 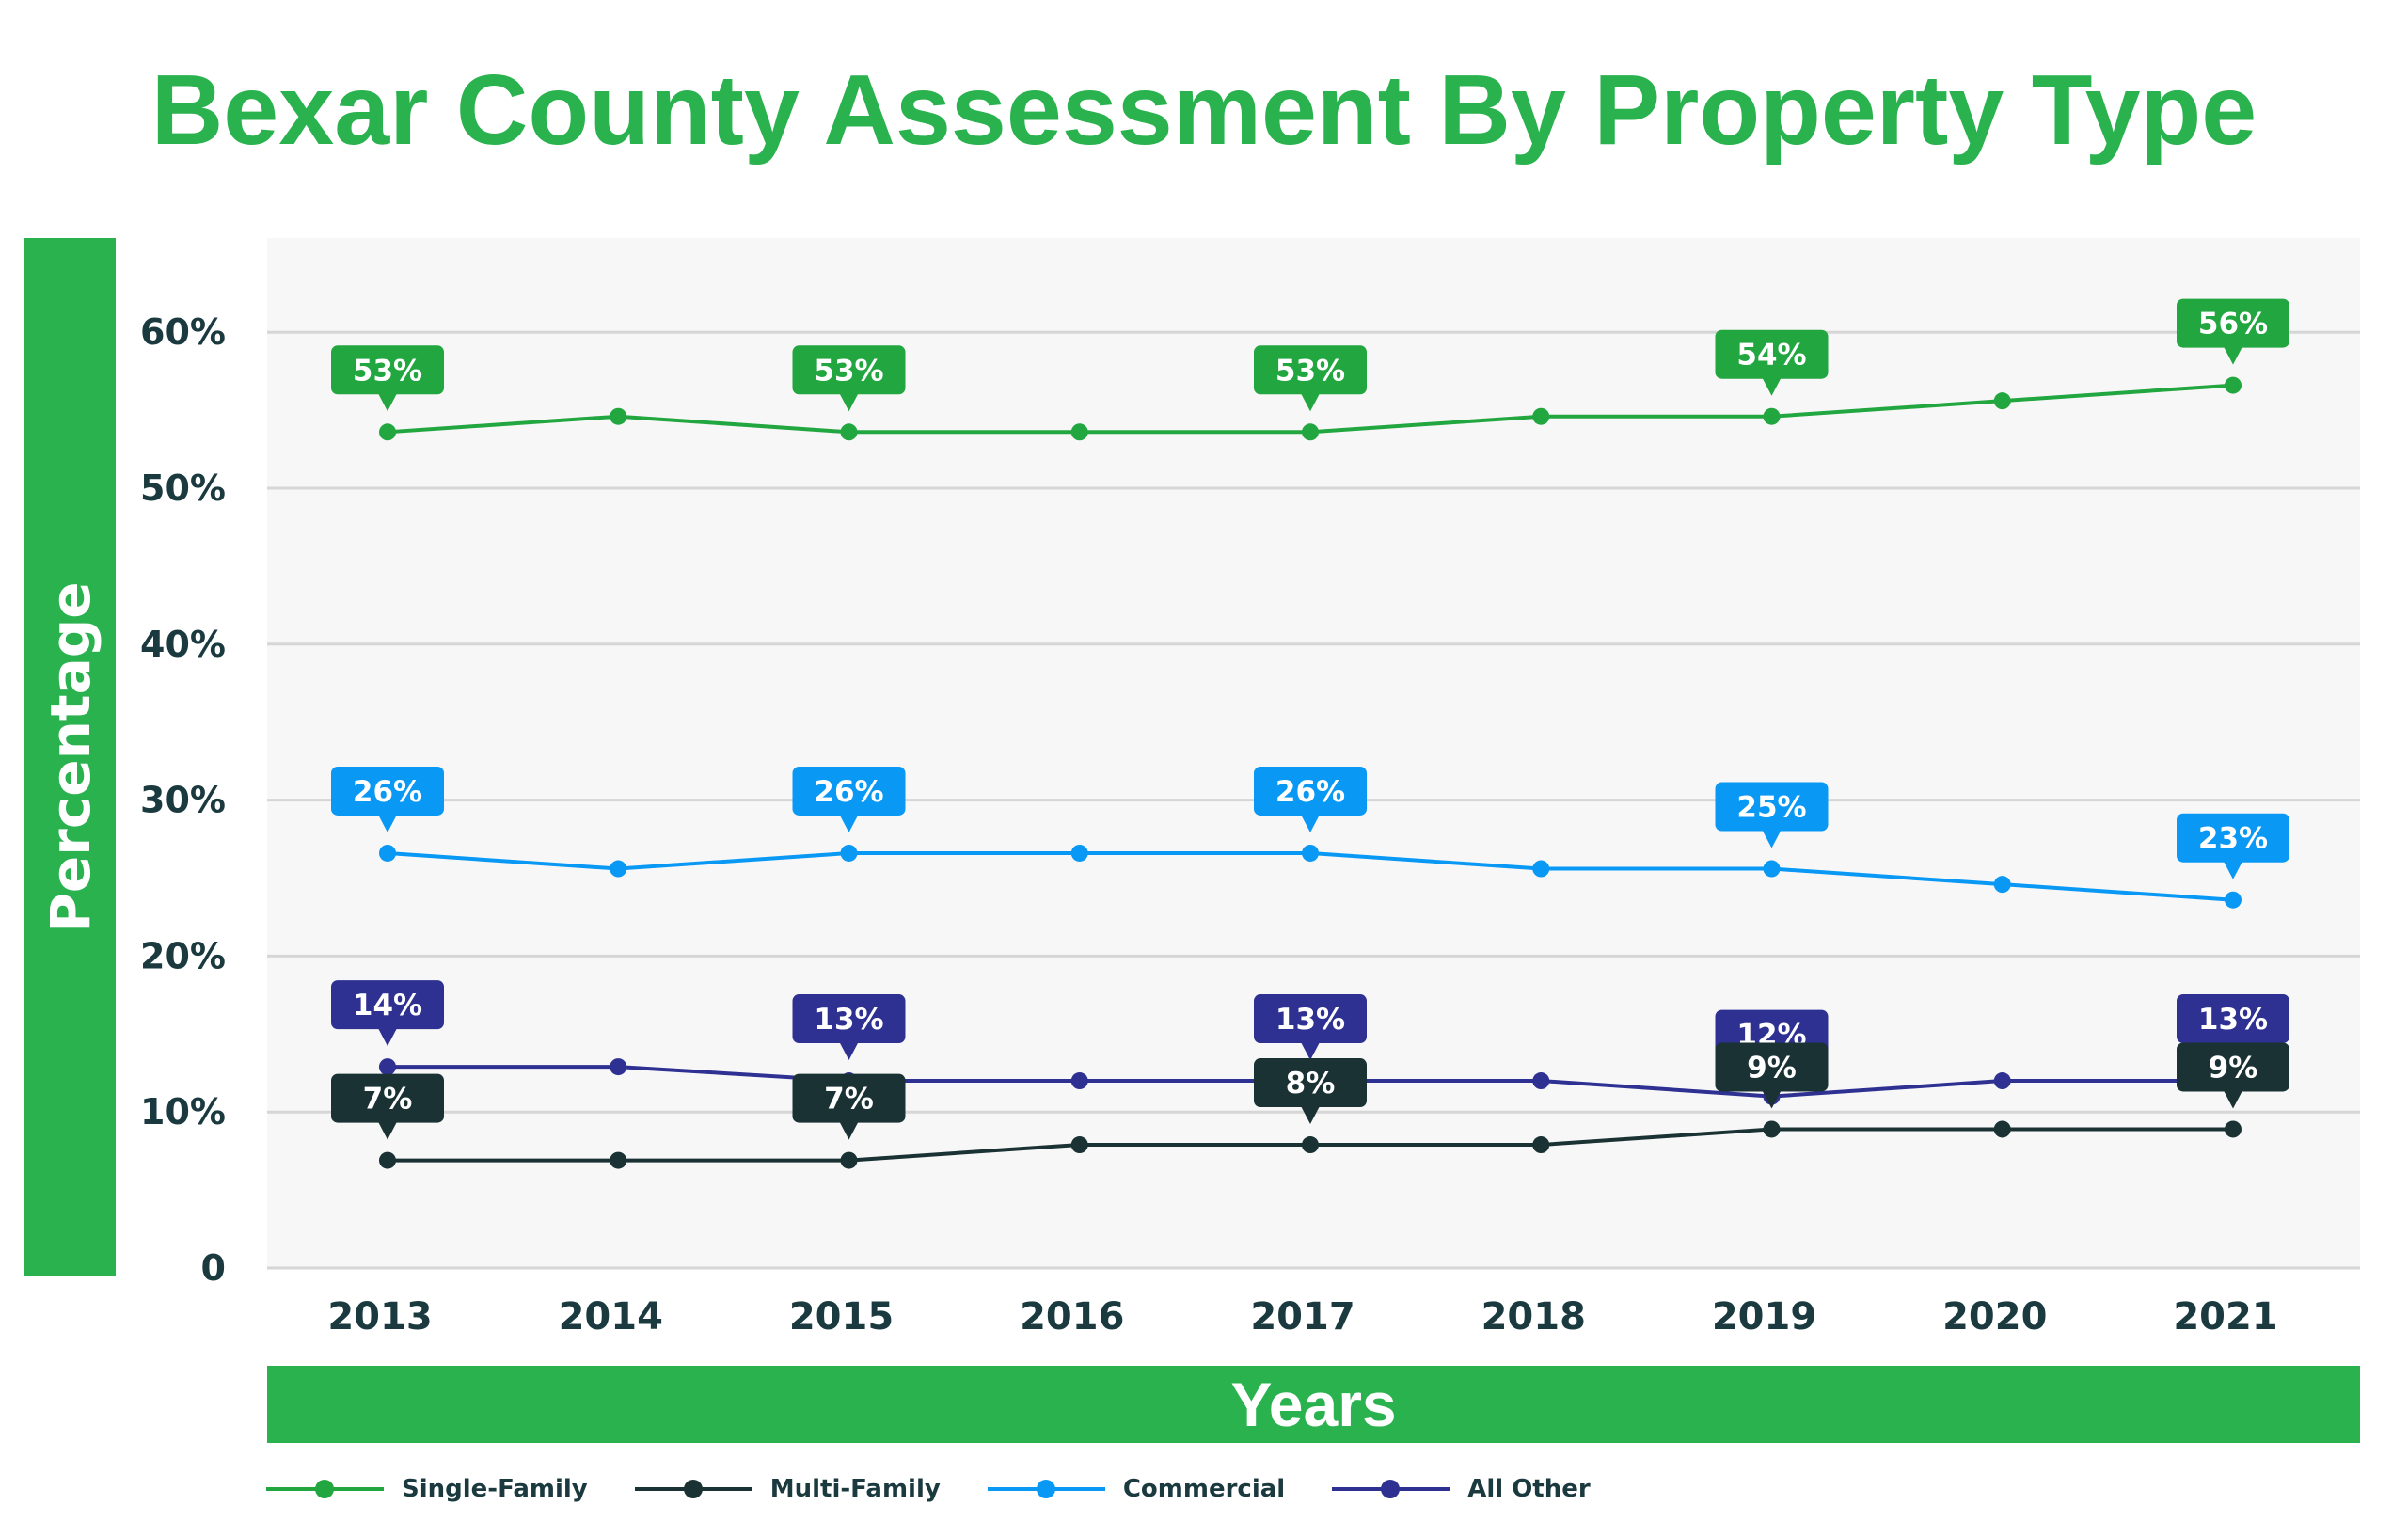 What do you see at coordinates (183, 644) in the screenshot?
I see `y-tick-label: 40%` at bounding box center [183, 644].